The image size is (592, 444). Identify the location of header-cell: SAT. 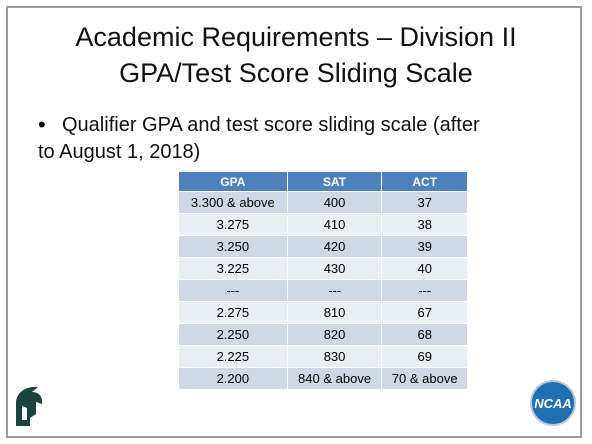
(334, 181).